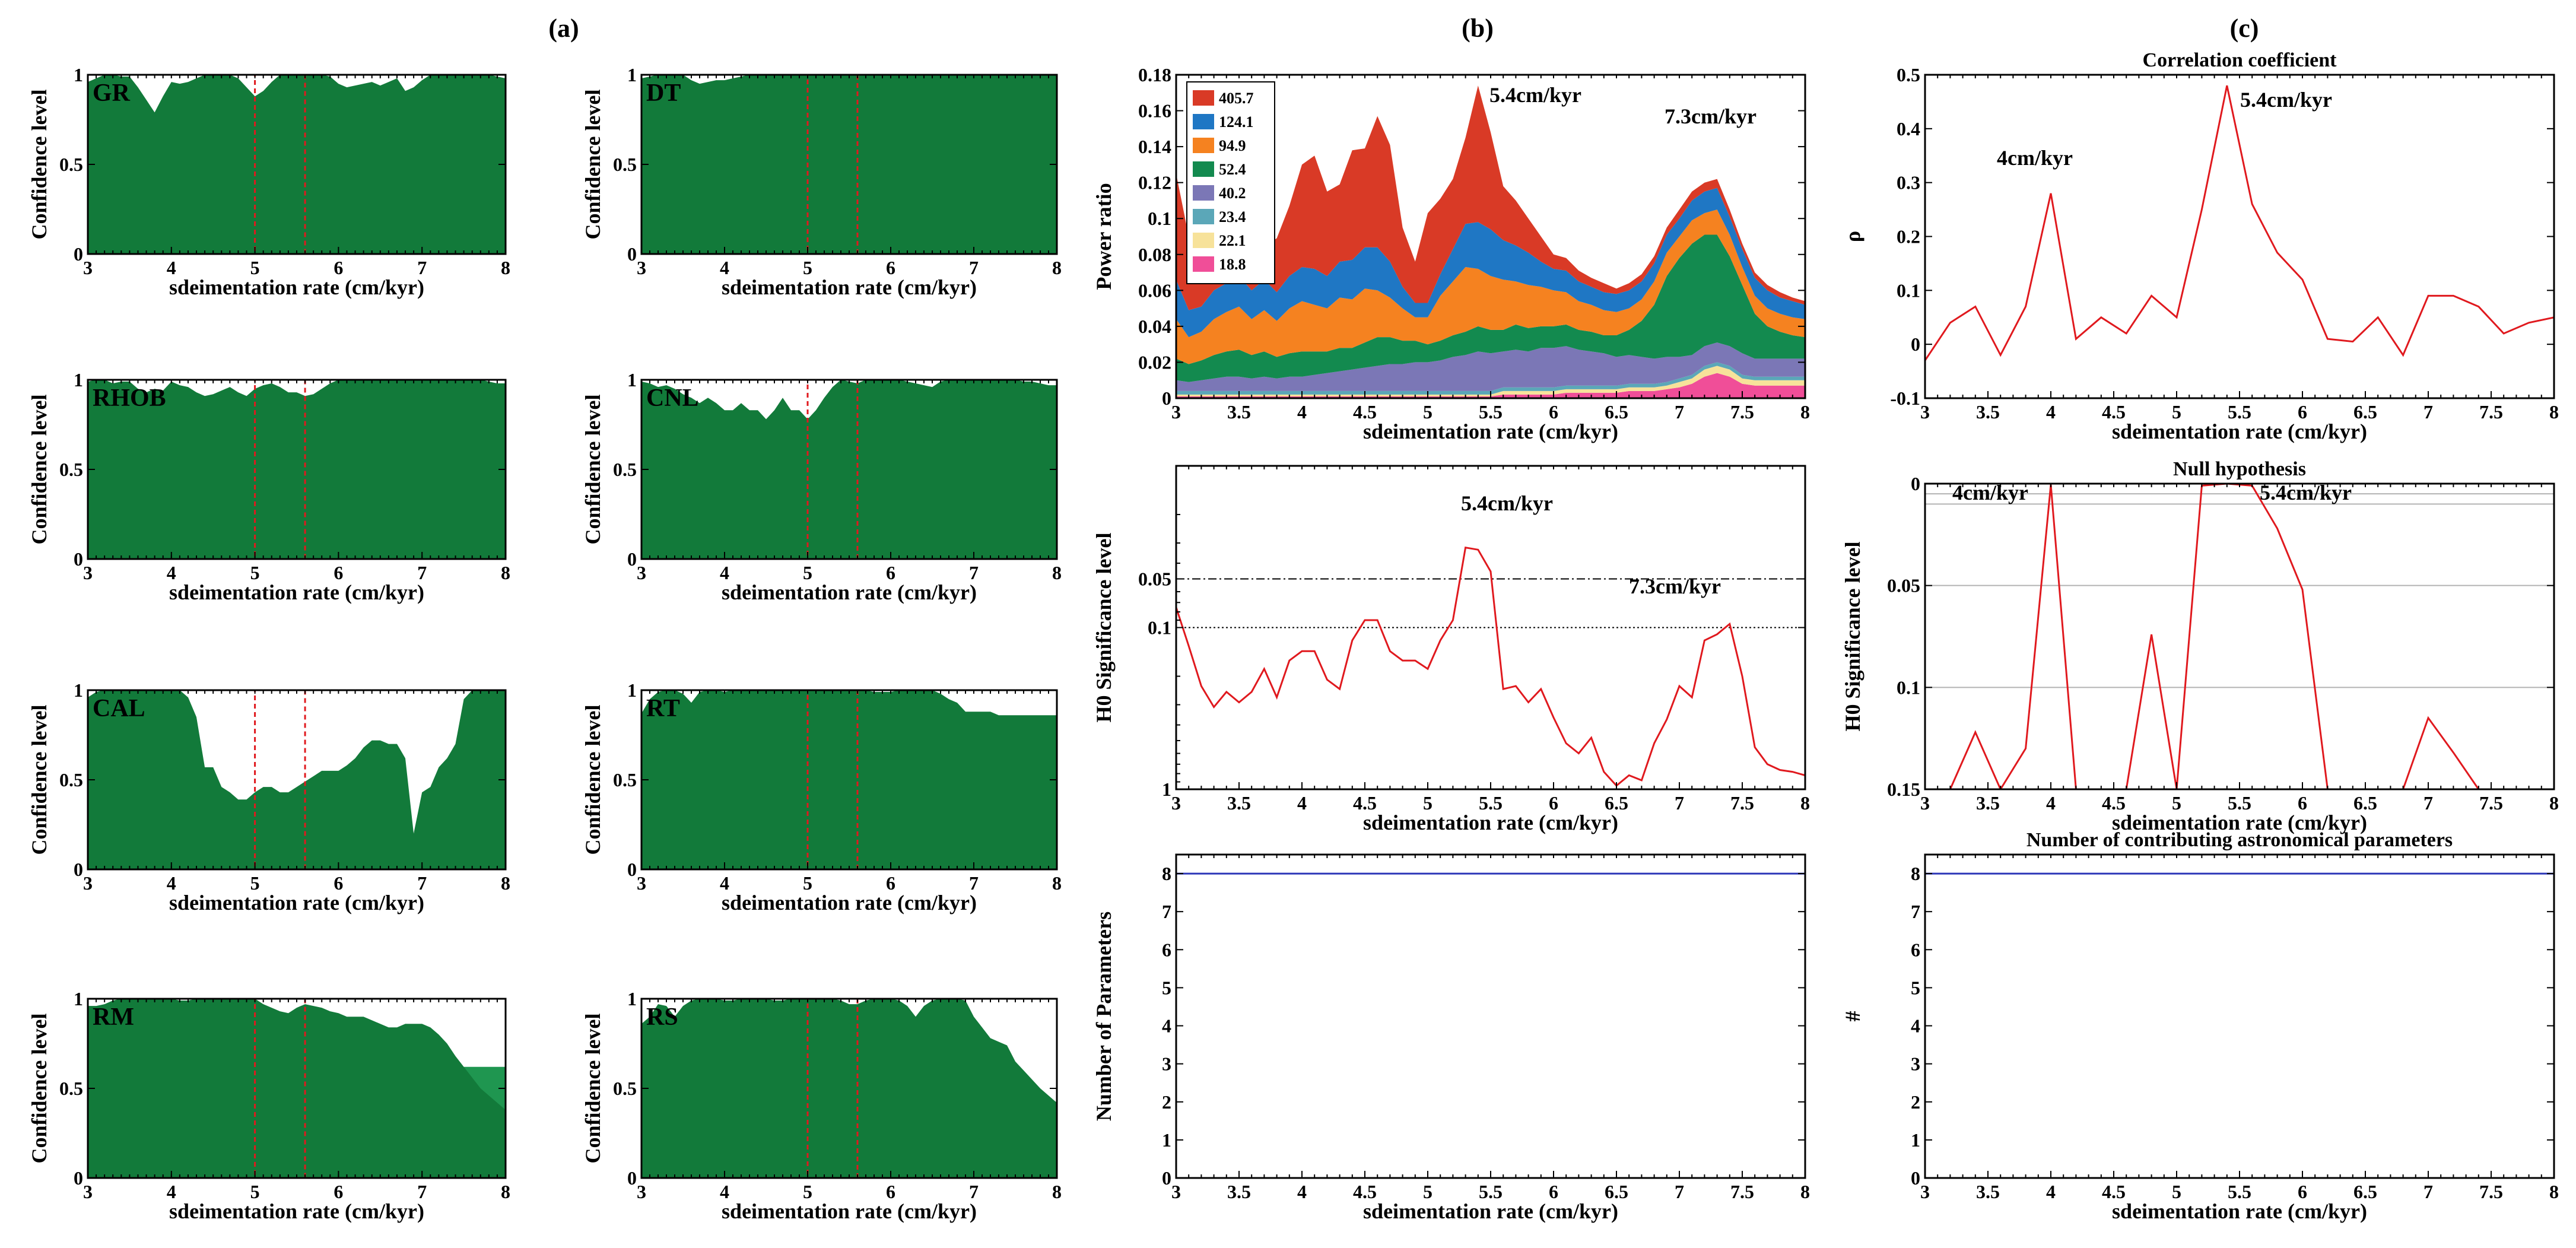  I want to click on legend-label-94.9: 94.9, so click(1232, 145).